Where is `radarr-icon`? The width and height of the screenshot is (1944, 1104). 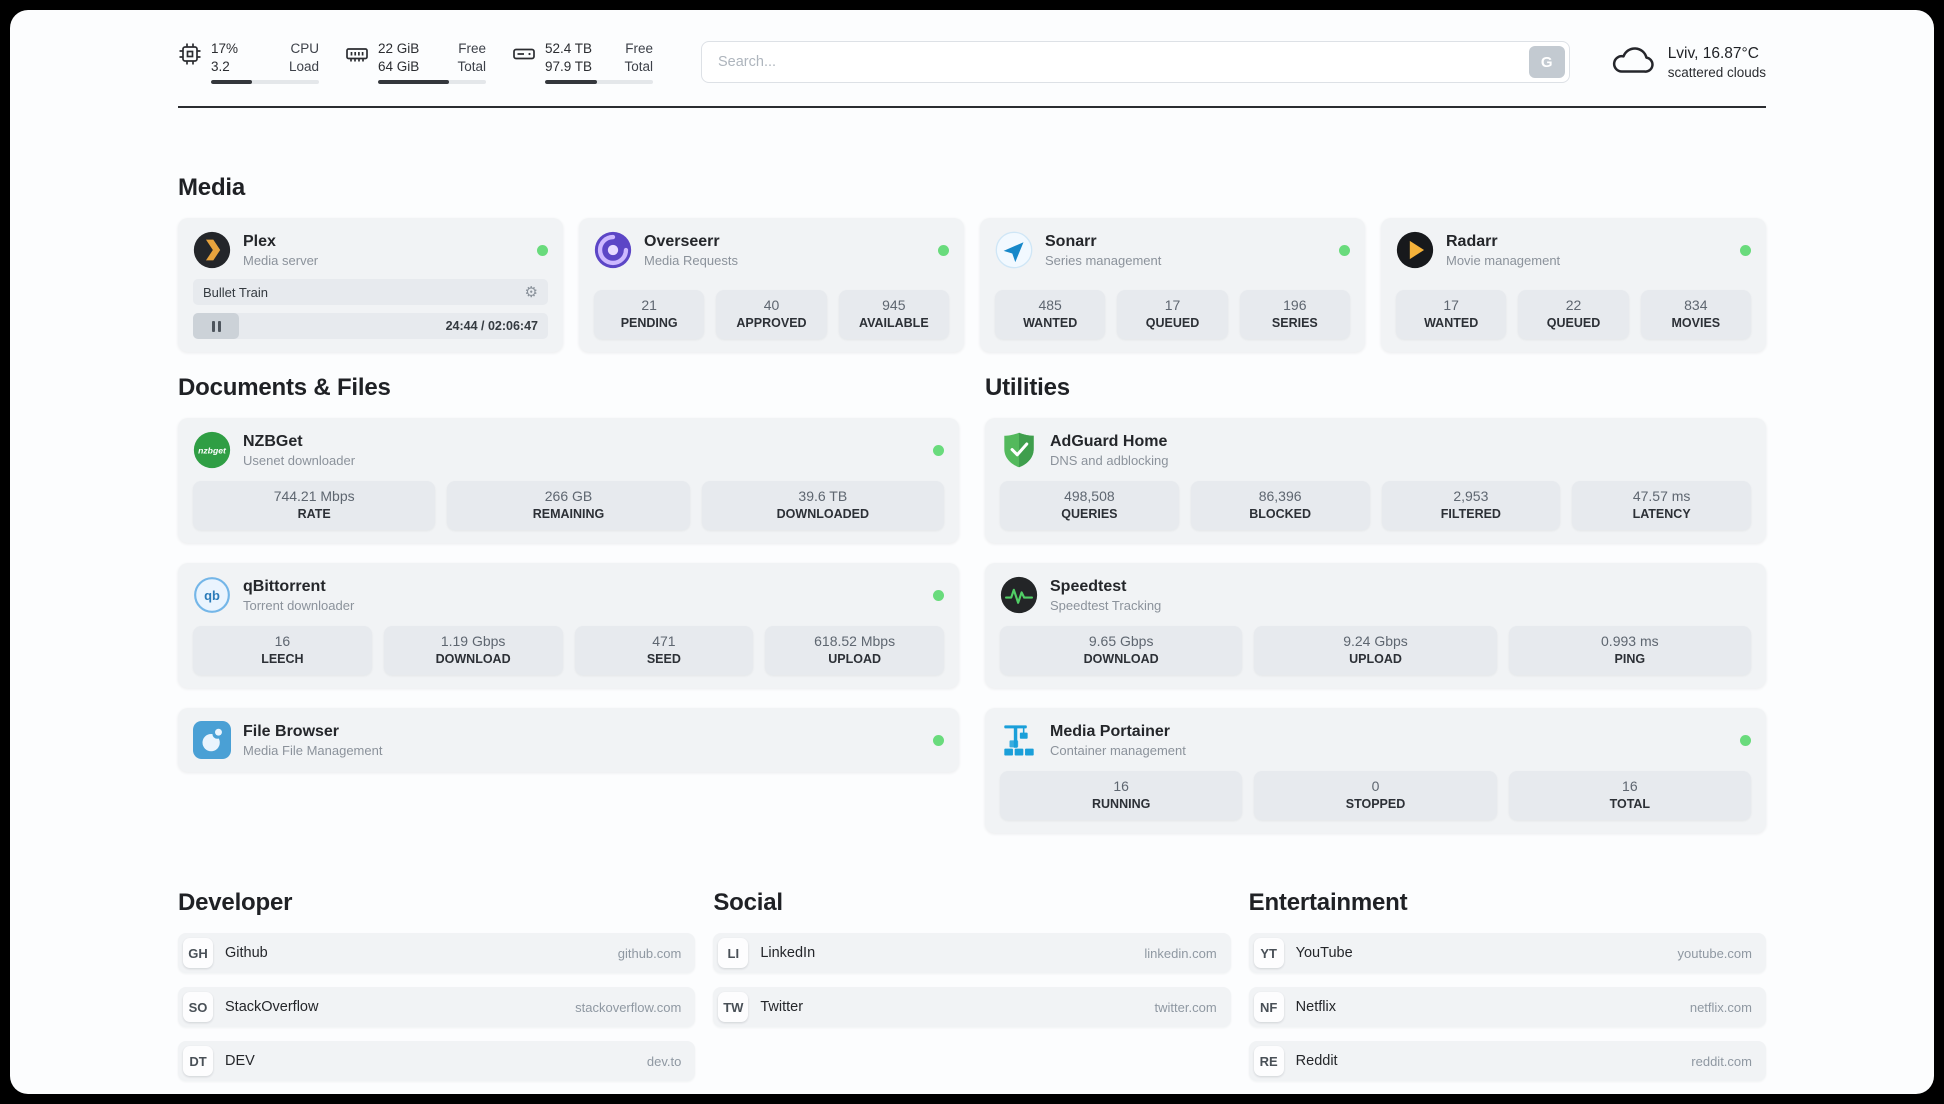
radarr-icon is located at coordinates (1415, 250).